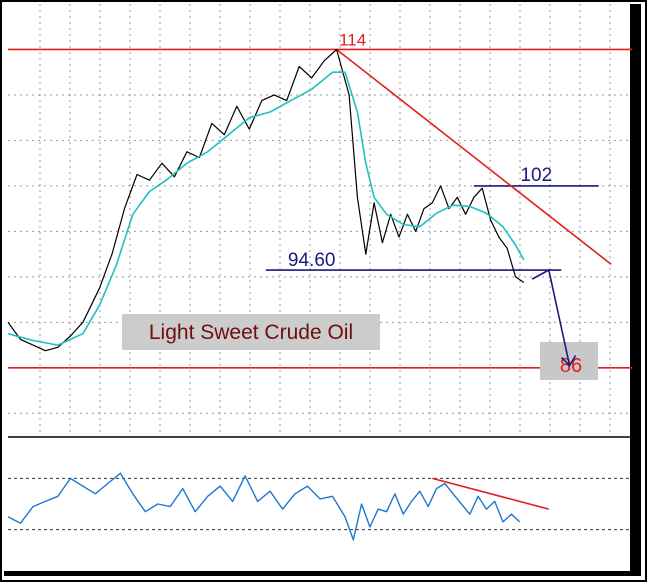 Image resolution: width=647 pixels, height=582 pixels. I want to click on right-shadow-strip, so click(635, 290).